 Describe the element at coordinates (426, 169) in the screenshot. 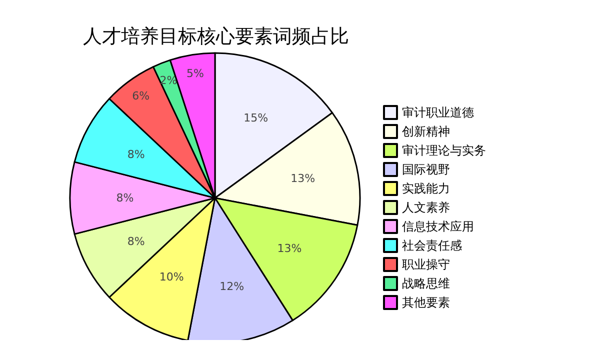

I see `legend-label: 国际视野` at that location.